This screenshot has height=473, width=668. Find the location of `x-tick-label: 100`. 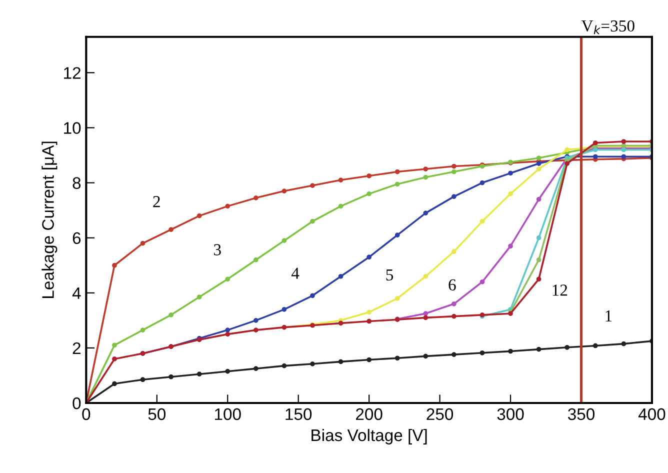

x-tick-label: 100 is located at coordinates (227, 414).